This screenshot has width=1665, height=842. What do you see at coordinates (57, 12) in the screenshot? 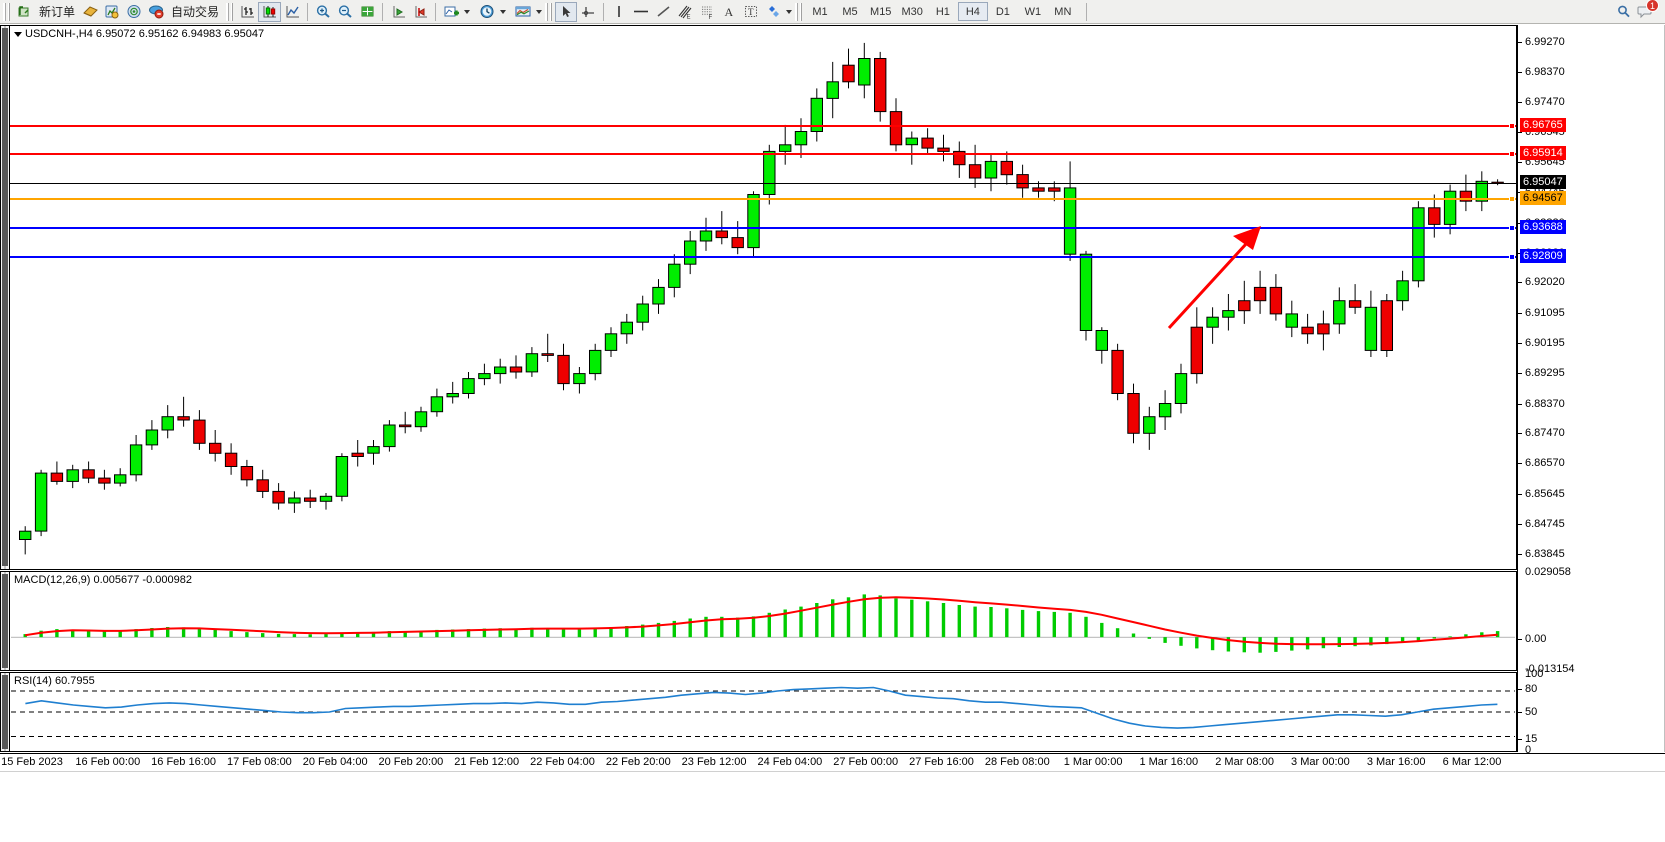
I see `new-order-button: 新订单` at bounding box center [57, 12].